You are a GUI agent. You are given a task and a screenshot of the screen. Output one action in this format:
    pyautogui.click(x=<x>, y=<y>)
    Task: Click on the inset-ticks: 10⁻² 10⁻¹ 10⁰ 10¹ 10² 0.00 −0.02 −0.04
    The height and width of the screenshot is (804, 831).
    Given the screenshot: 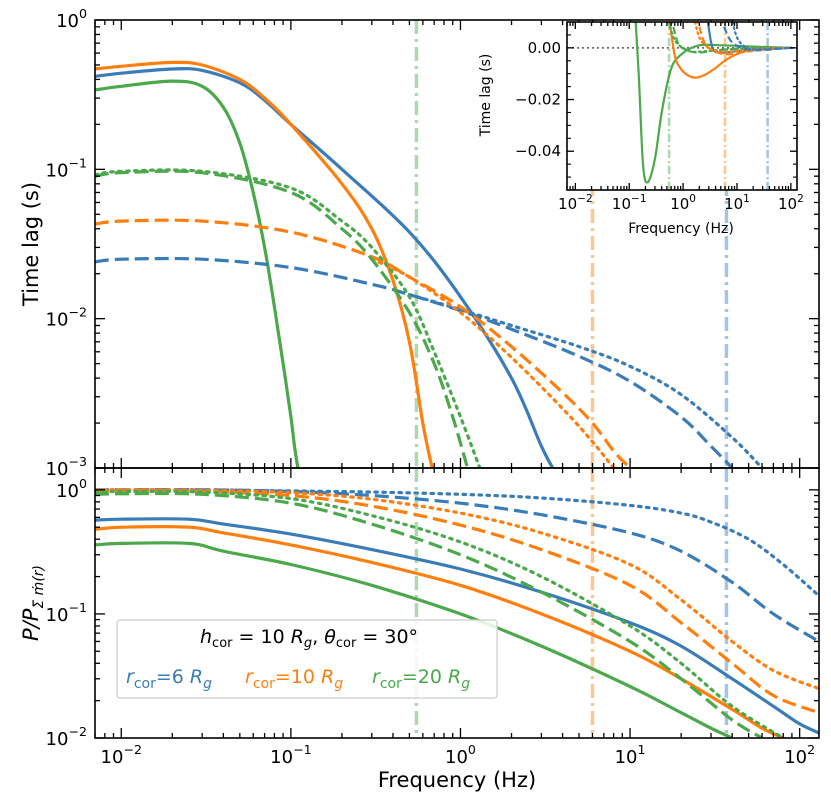 What is the action you would take?
    pyautogui.click(x=659, y=117)
    